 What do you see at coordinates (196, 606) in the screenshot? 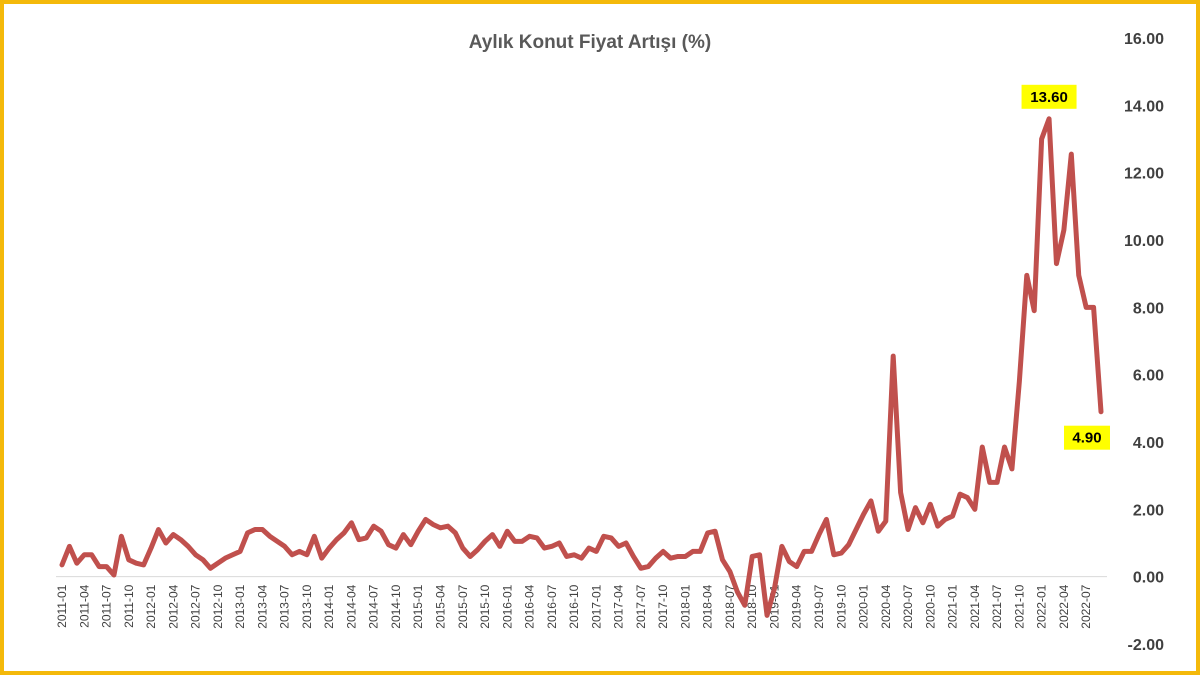
I see `x-tick-label: 2012-07` at bounding box center [196, 606].